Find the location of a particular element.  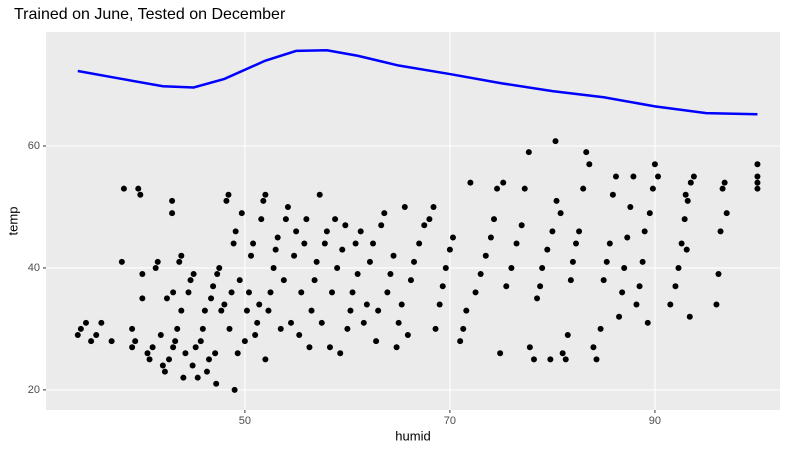

x-axis-label: humid is located at coordinates (412, 435).